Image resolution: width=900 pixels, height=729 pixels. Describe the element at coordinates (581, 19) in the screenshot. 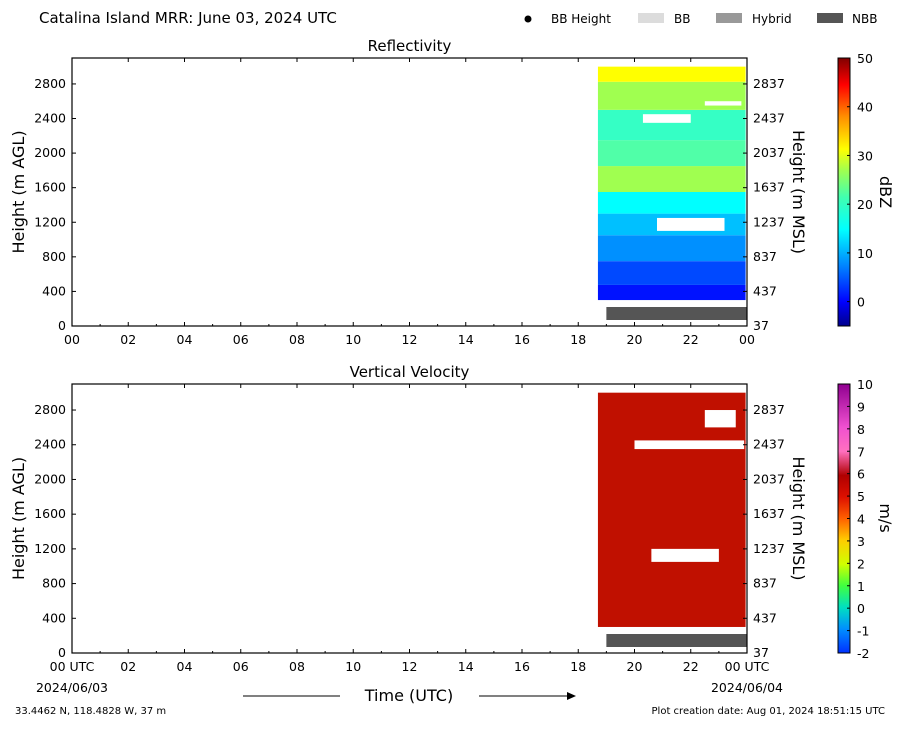

I see `legend-bb-height-label: BB Height` at that location.